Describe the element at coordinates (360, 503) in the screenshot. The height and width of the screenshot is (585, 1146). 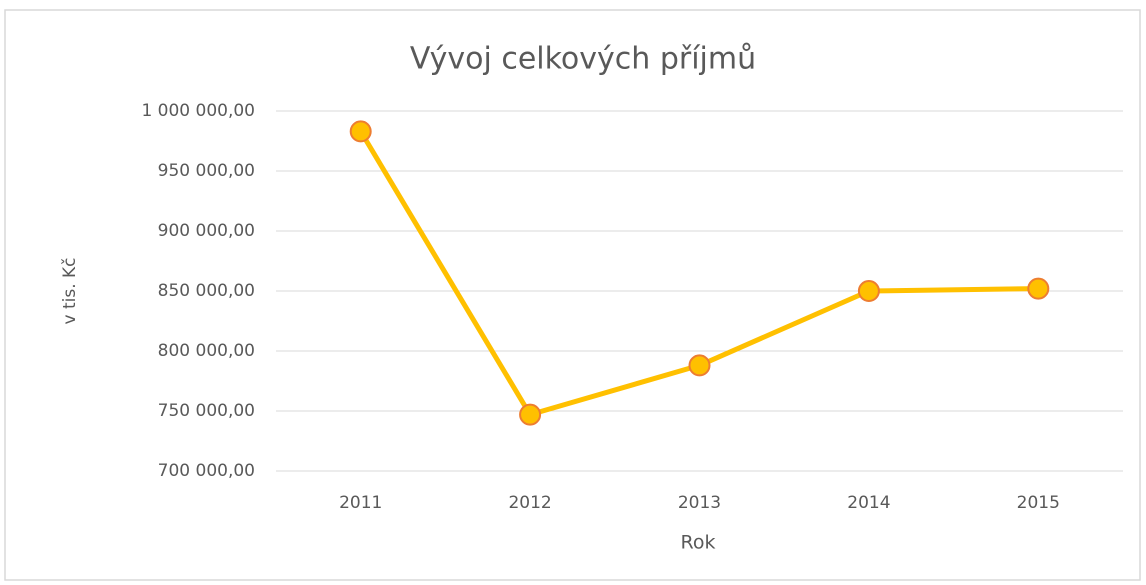
I see `x-tick-label: 2011` at that location.